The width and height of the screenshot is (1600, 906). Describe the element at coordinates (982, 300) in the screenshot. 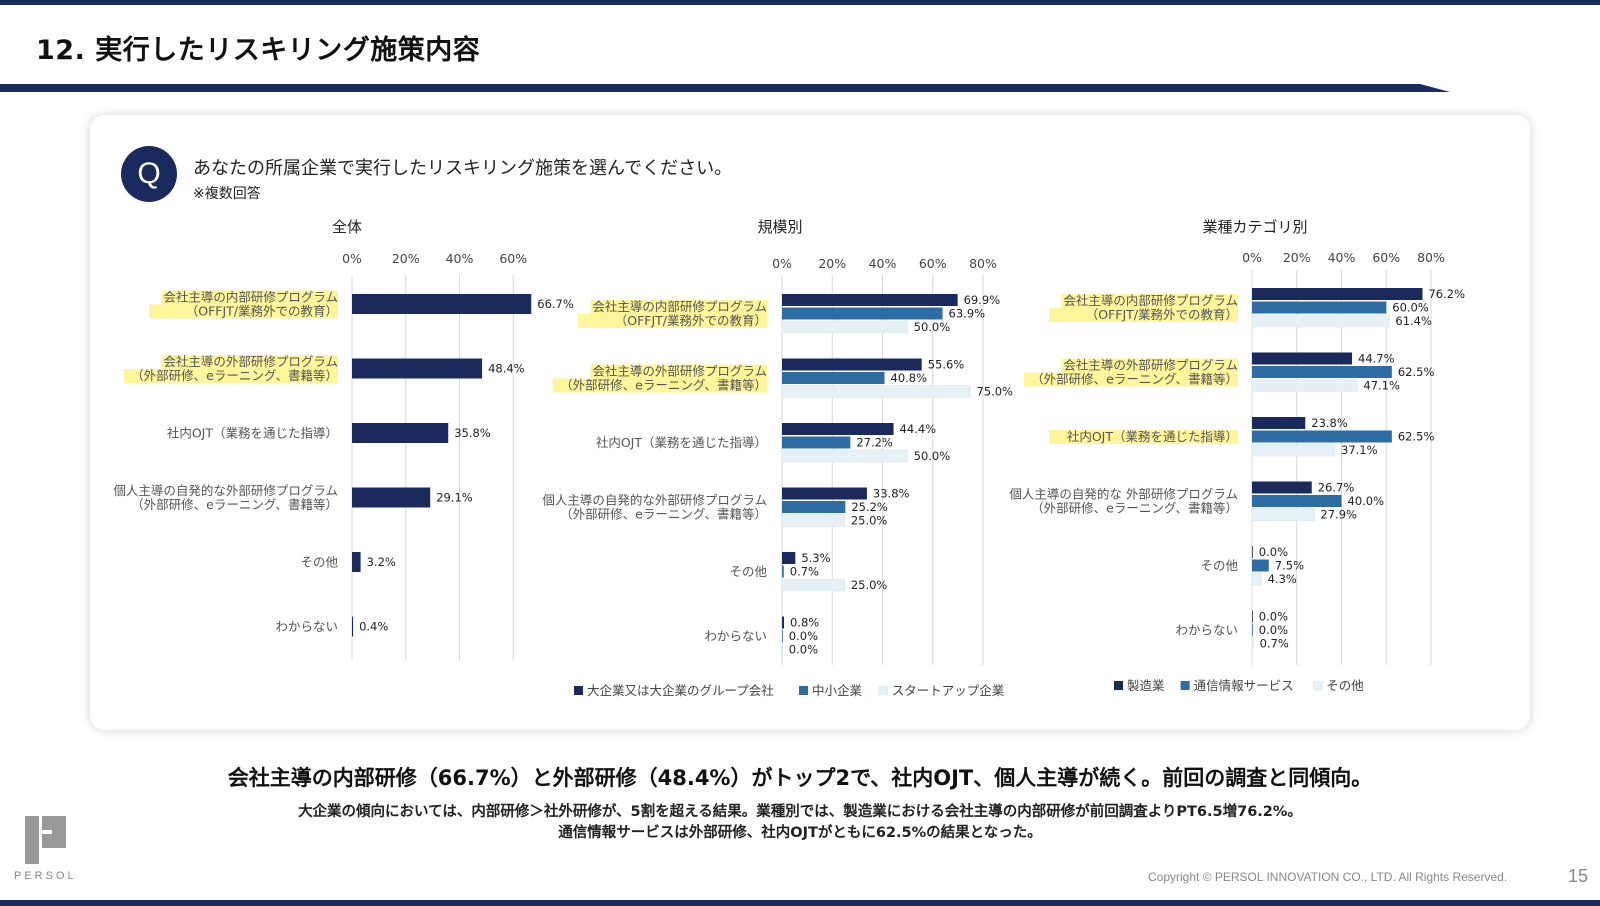

I see `data-label: 69.9%` at that location.